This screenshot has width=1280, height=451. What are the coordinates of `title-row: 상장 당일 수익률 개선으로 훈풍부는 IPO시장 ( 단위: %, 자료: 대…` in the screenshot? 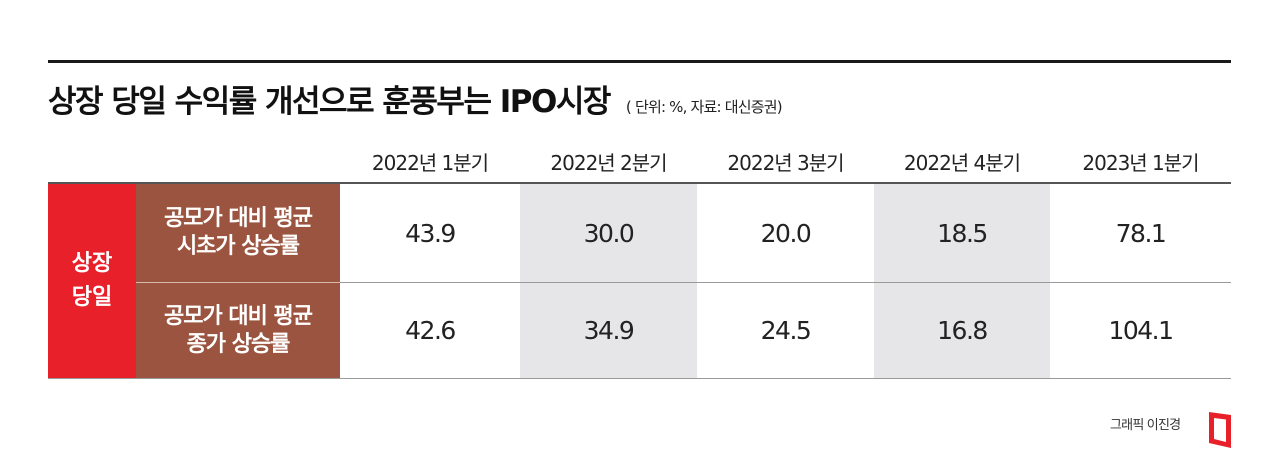 It's located at (415, 99).